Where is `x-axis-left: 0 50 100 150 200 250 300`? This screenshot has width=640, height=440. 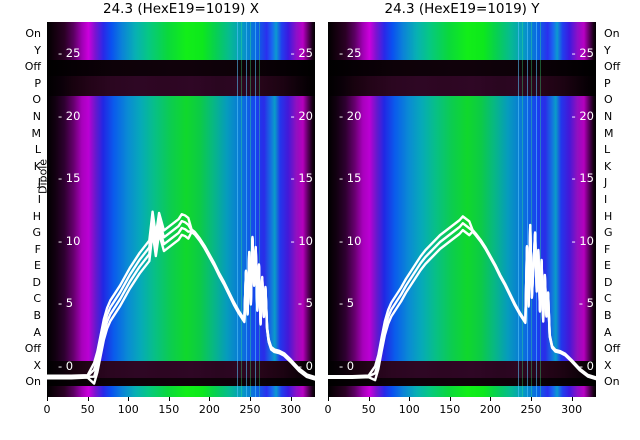
x-axis-left: 0 50 100 150 200 250 300 is located at coordinates (179, 417).